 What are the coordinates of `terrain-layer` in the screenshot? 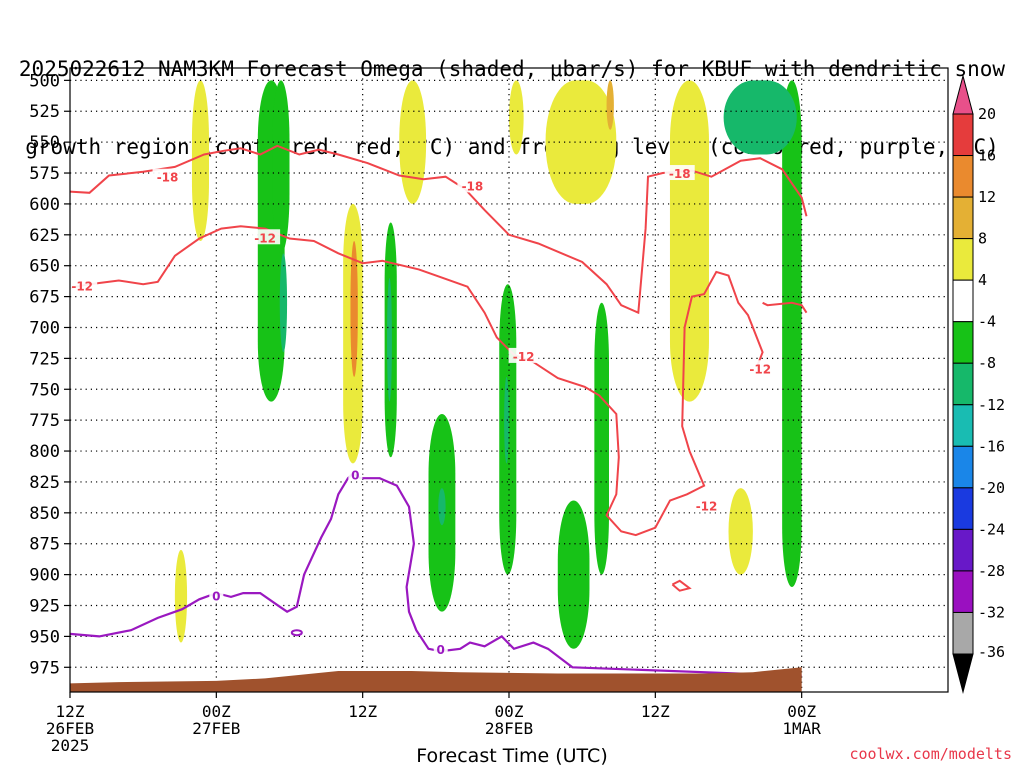 It's located at (436, 679).